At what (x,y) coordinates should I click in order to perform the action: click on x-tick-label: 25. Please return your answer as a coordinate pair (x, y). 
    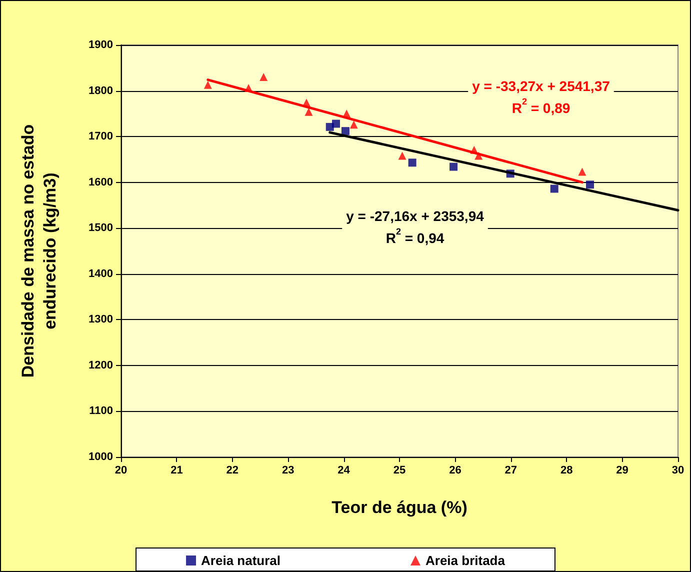
    Looking at the image, I should click on (399, 470).